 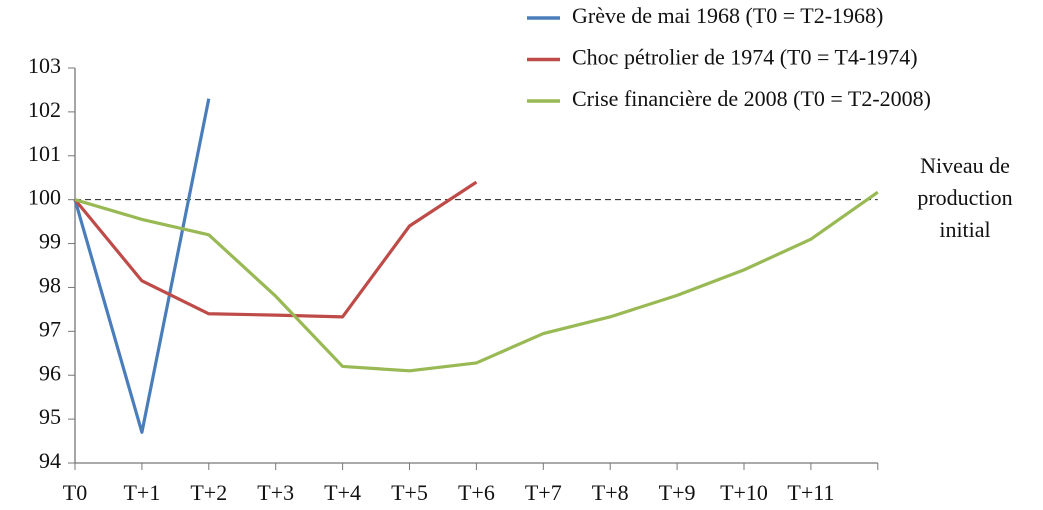 I want to click on annotation: production, so click(x=964, y=197).